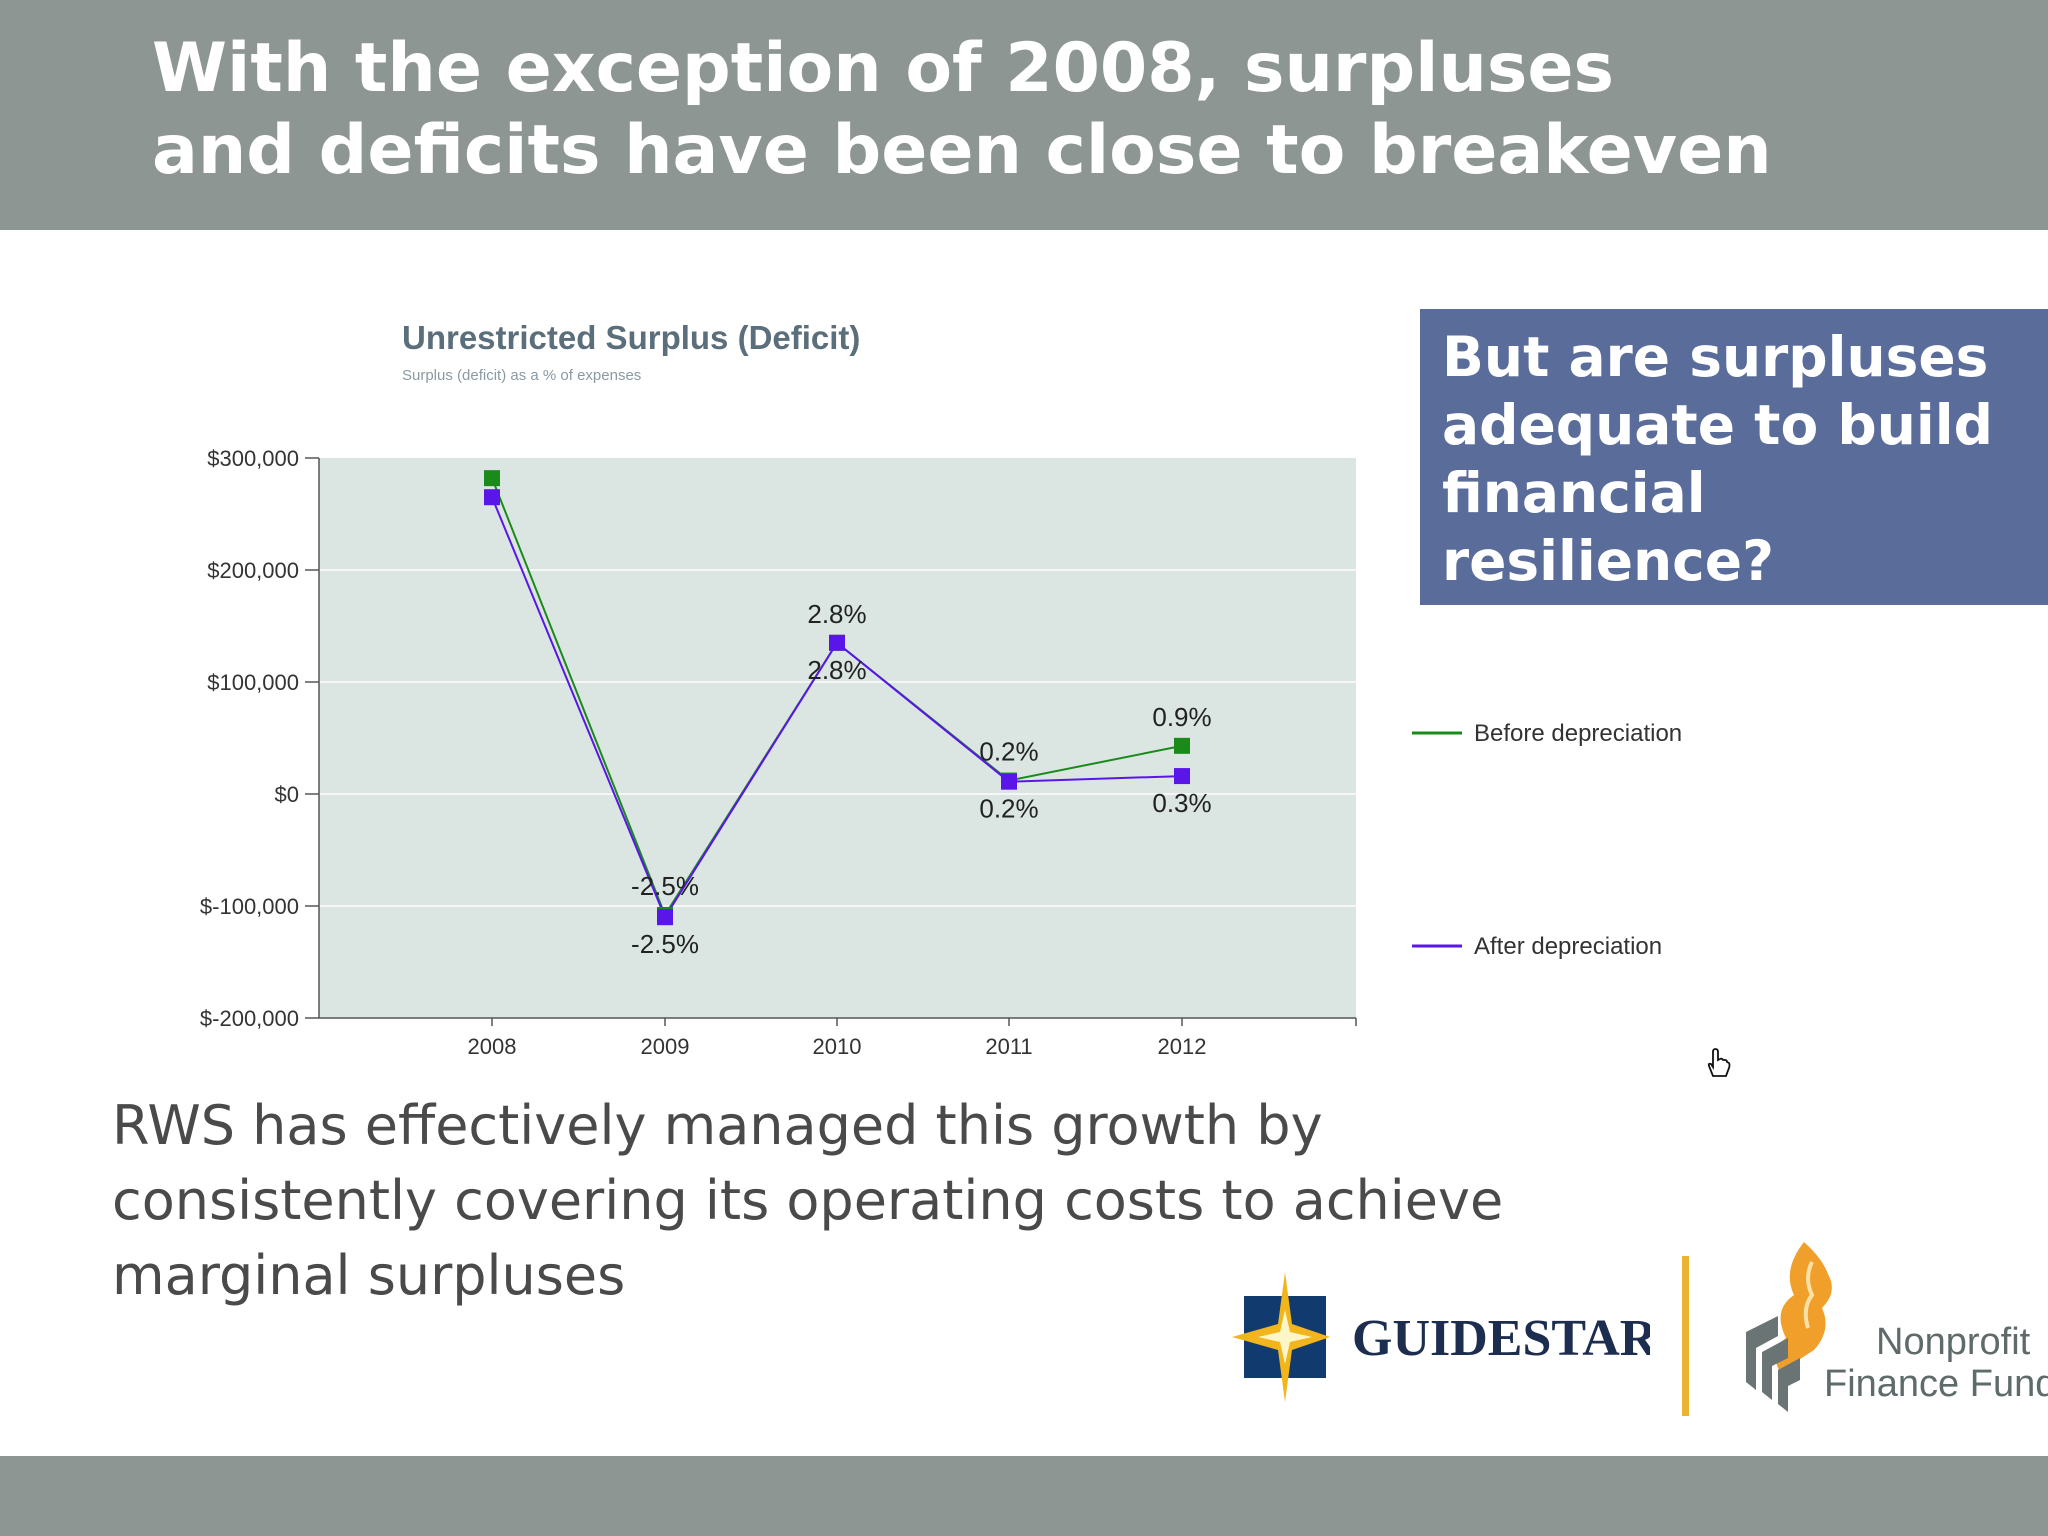 The width and height of the screenshot is (2048, 1536). I want to click on x-tick-label: 2011, so click(1008, 1046).